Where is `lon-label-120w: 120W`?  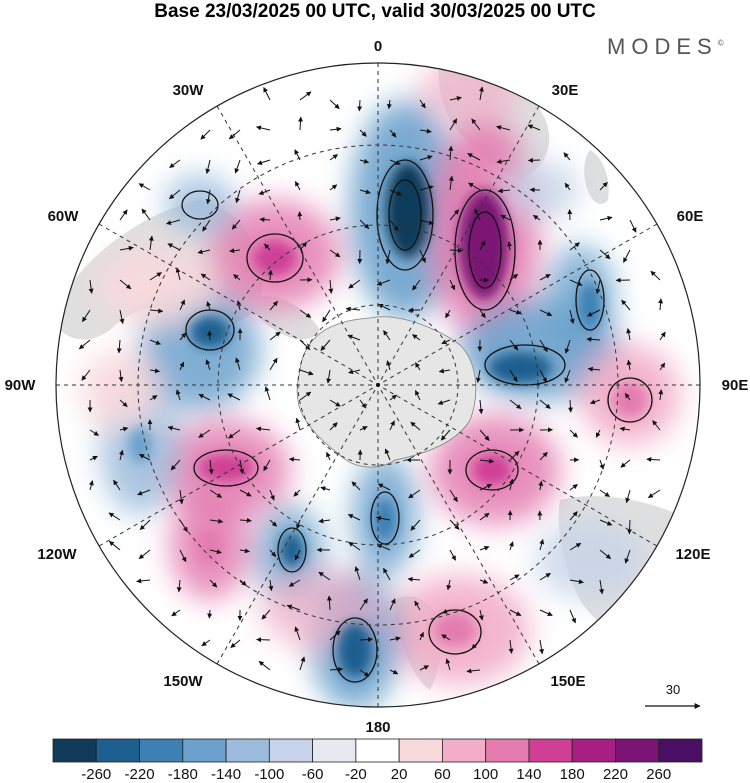
lon-label-120w: 120W is located at coordinates (57, 554).